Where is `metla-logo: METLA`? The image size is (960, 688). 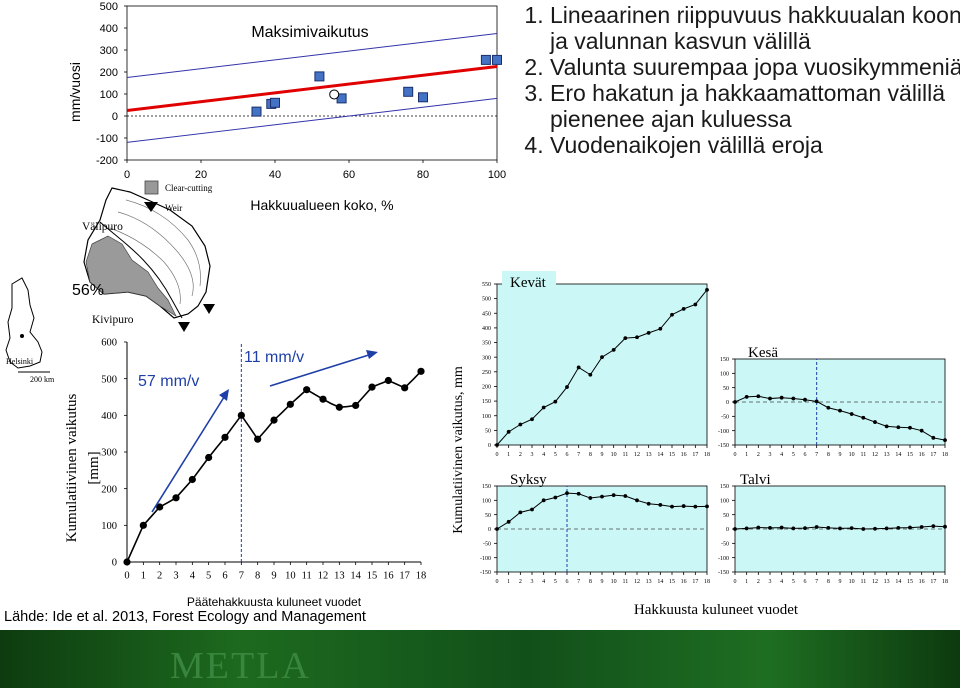 metla-logo: METLA is located at coordinates (240, 666).